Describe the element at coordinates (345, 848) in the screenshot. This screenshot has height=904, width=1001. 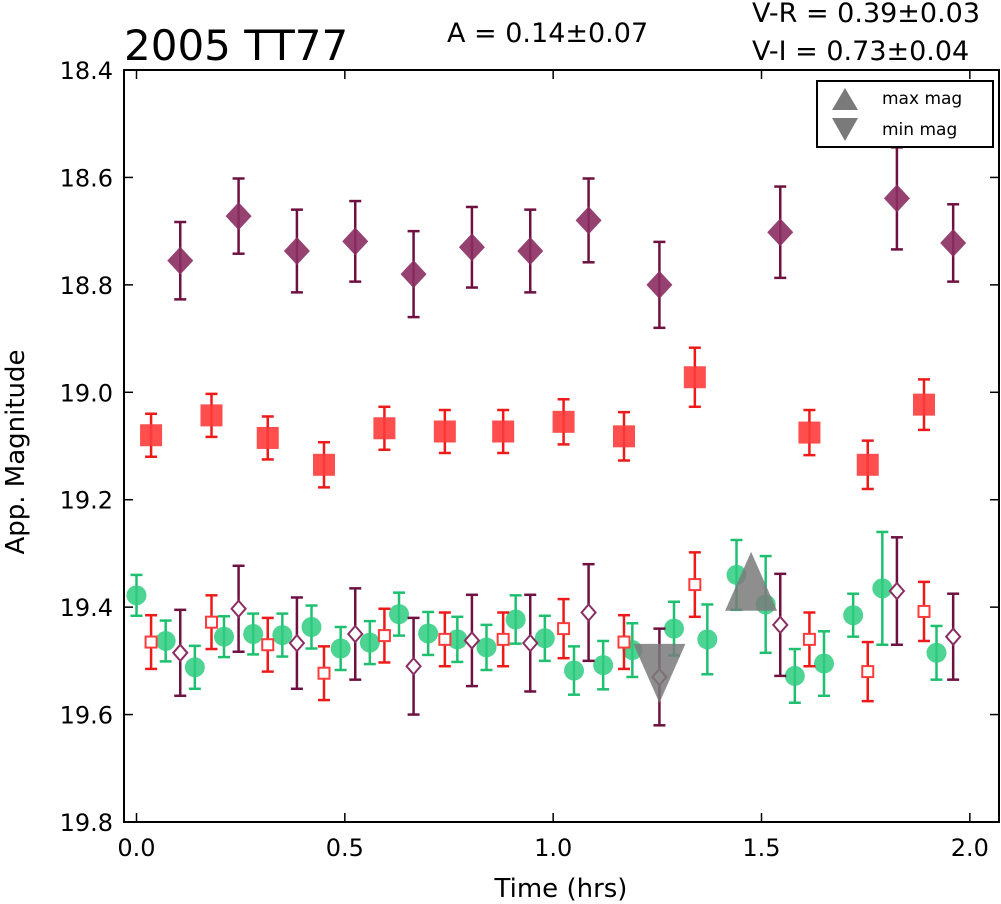
I see `x-tick-label: 0.5` at that location.